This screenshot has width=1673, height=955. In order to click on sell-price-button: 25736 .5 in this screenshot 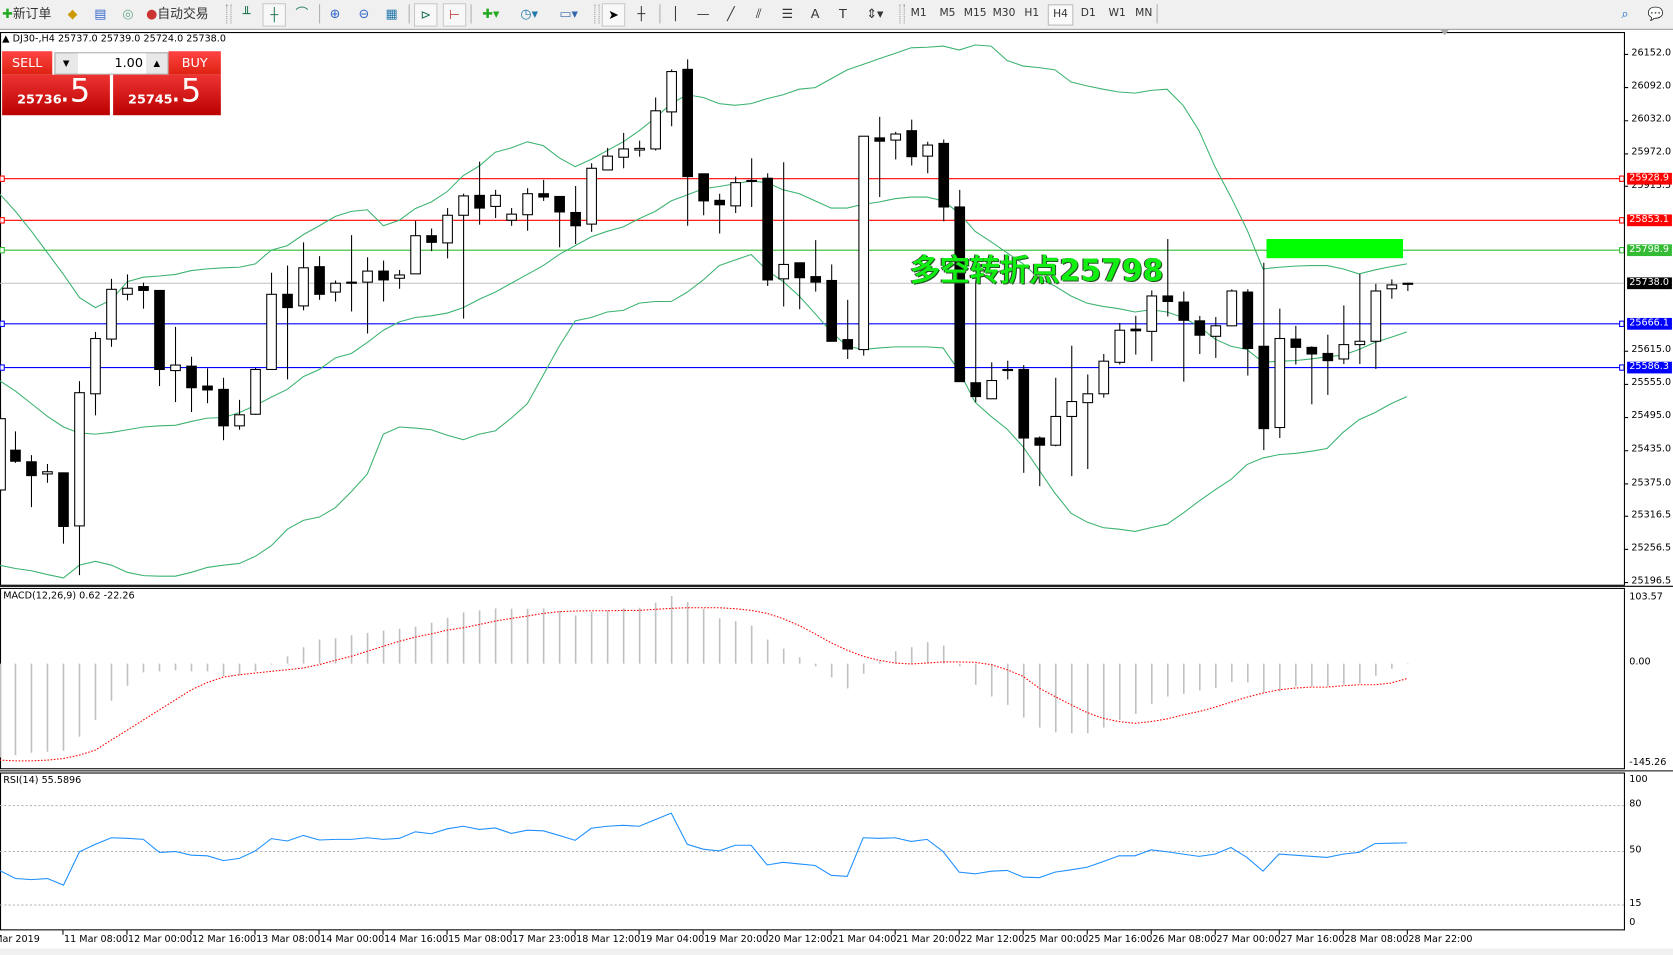, I will do `click(56, 94)`.